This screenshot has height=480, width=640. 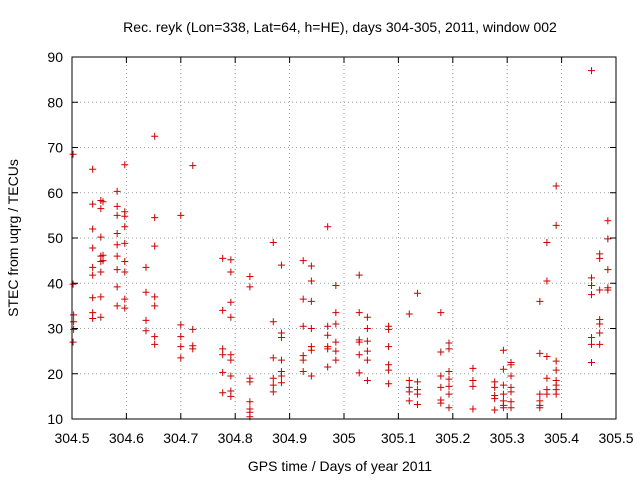 I want to click on x-tick-label: 304.6, so click(x=126, y=438).